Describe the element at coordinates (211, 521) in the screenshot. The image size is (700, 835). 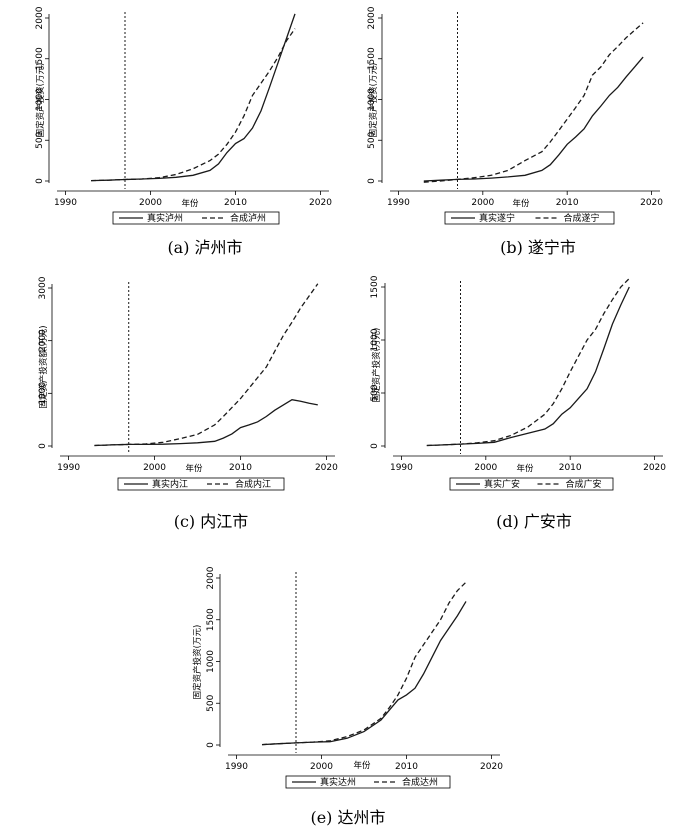
I see `panel-caption: (c) 内江市` at that location.